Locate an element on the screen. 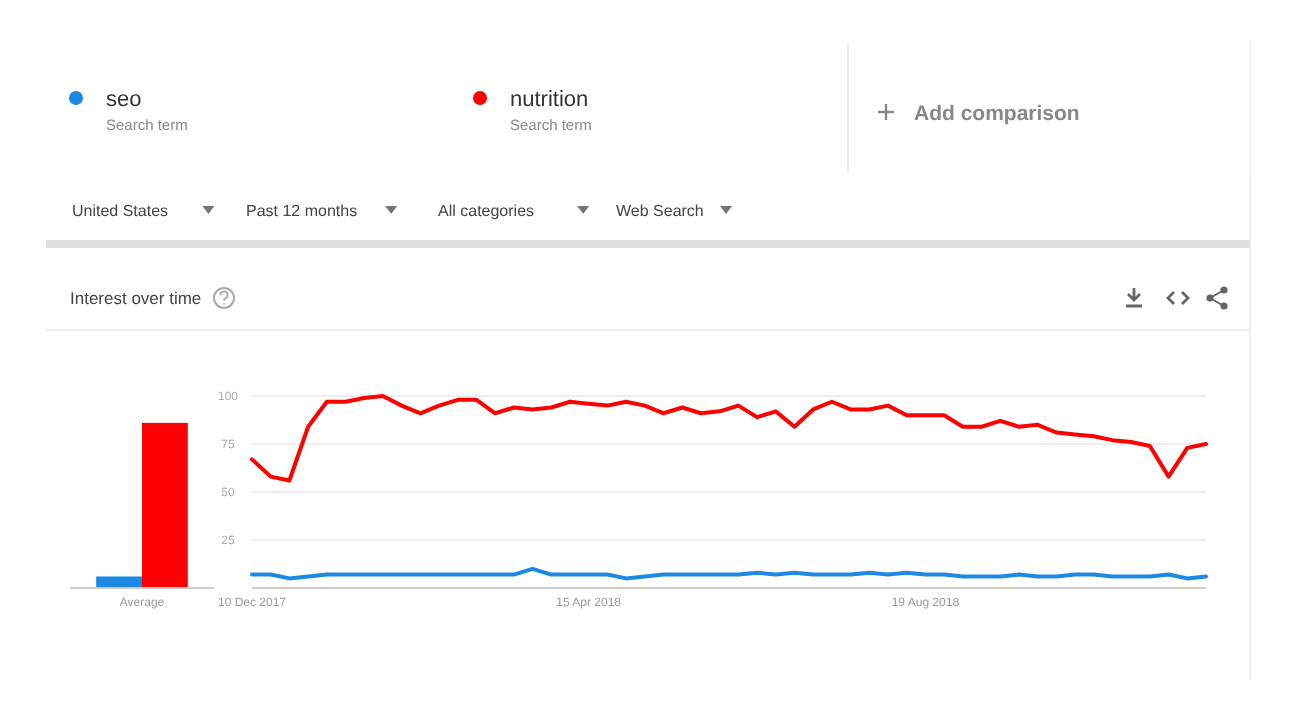 This screenshot has width=1306, height=702. legend-label: seo is located at coordinates (124, 100).